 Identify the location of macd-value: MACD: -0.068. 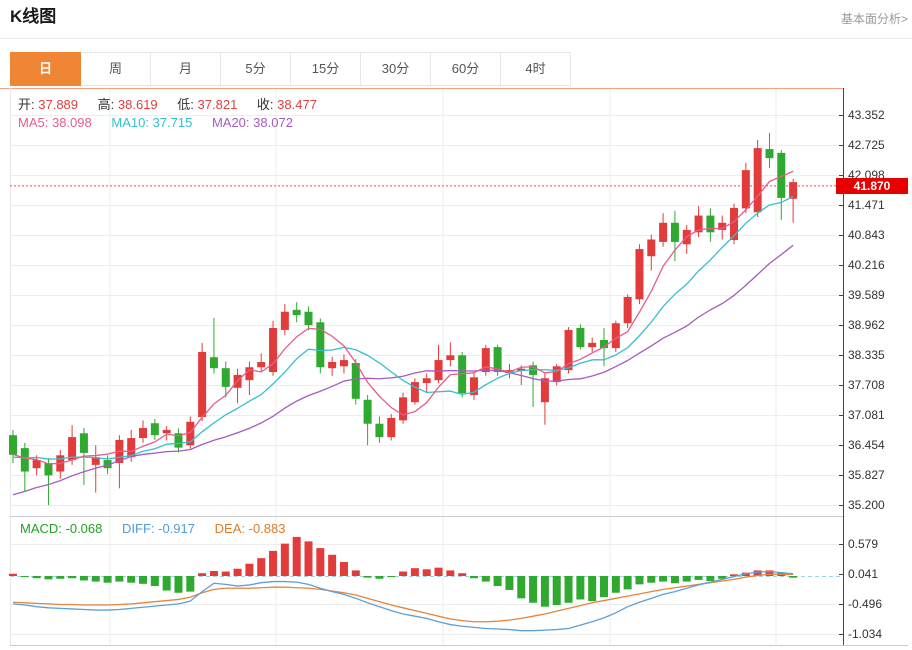
(61, 528).